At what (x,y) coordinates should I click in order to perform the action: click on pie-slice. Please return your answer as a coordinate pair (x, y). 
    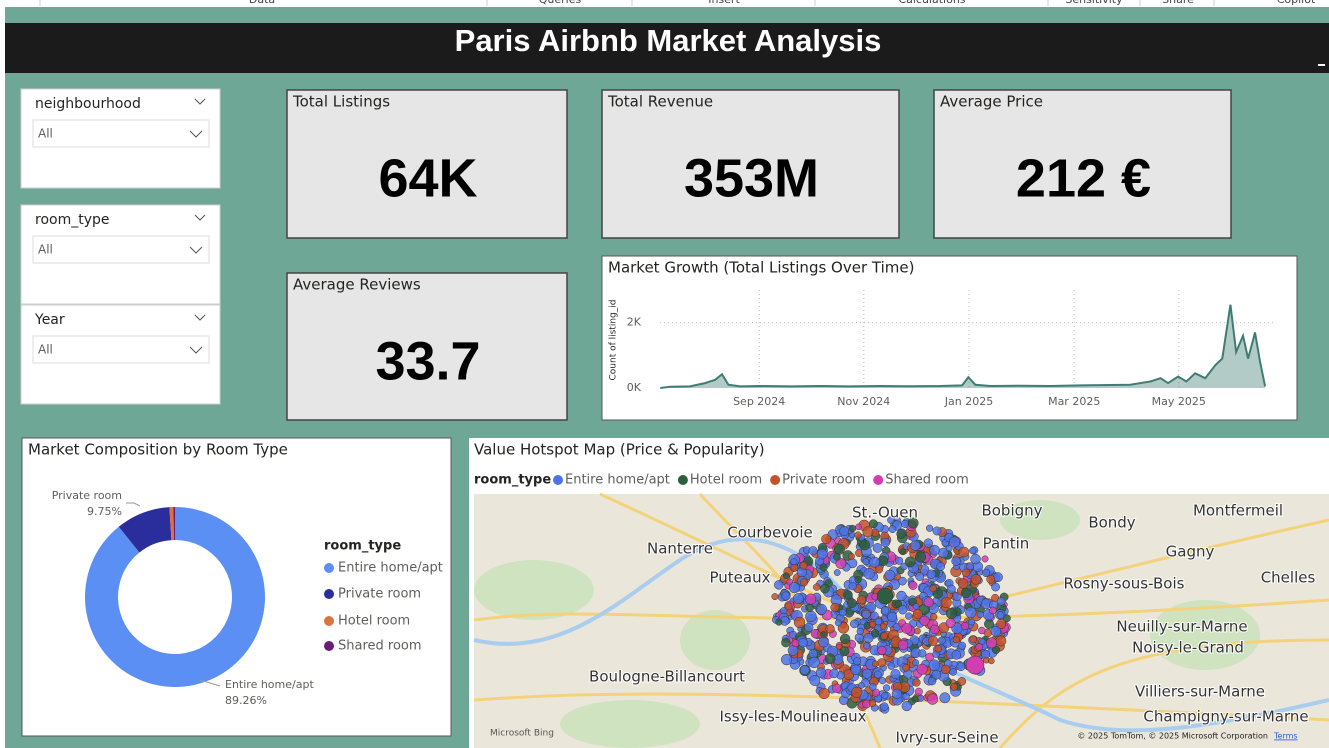
    Looking at the image, I should click on (145, 530).